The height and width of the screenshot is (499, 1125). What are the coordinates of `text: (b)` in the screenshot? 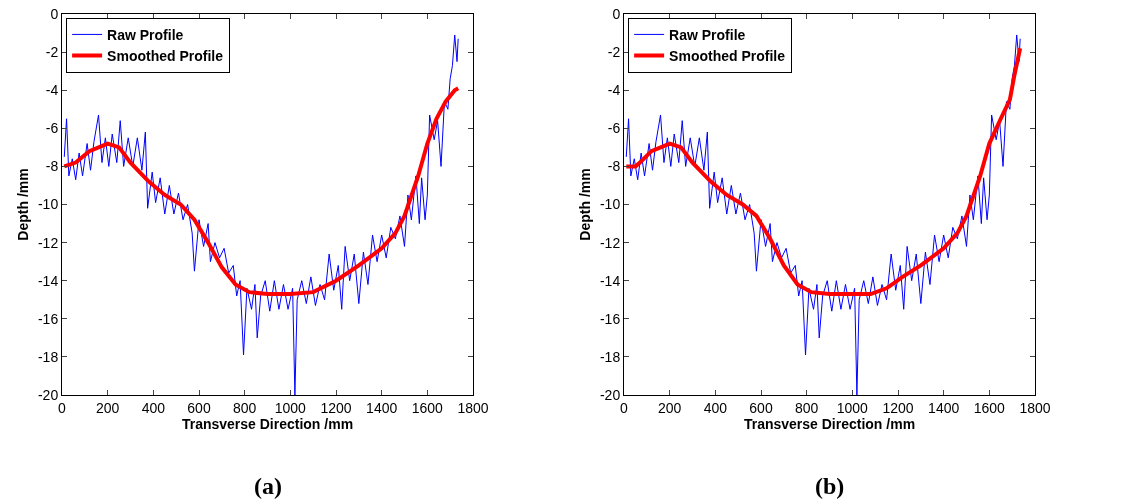 It's located at (830, 486).